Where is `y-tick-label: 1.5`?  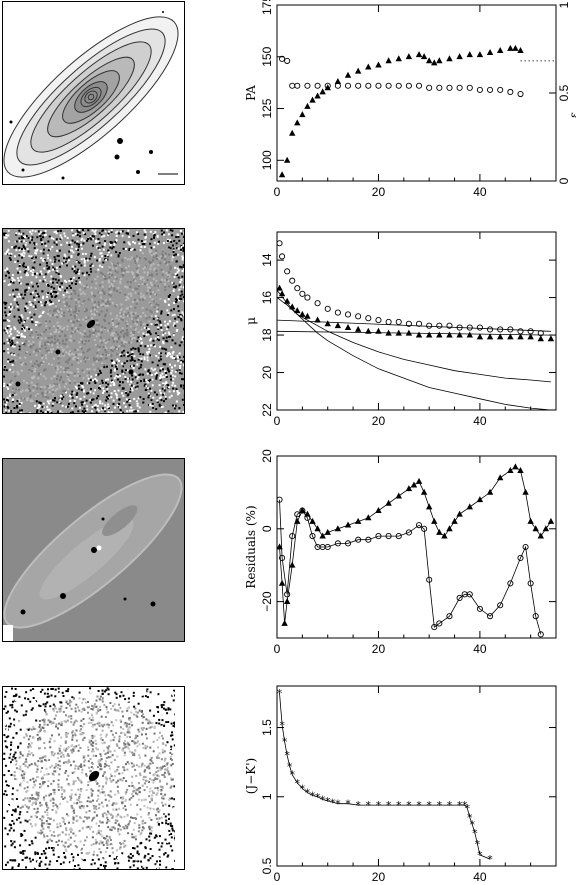 y-tick-label: 1.5 is located at coordinates (267, 727).